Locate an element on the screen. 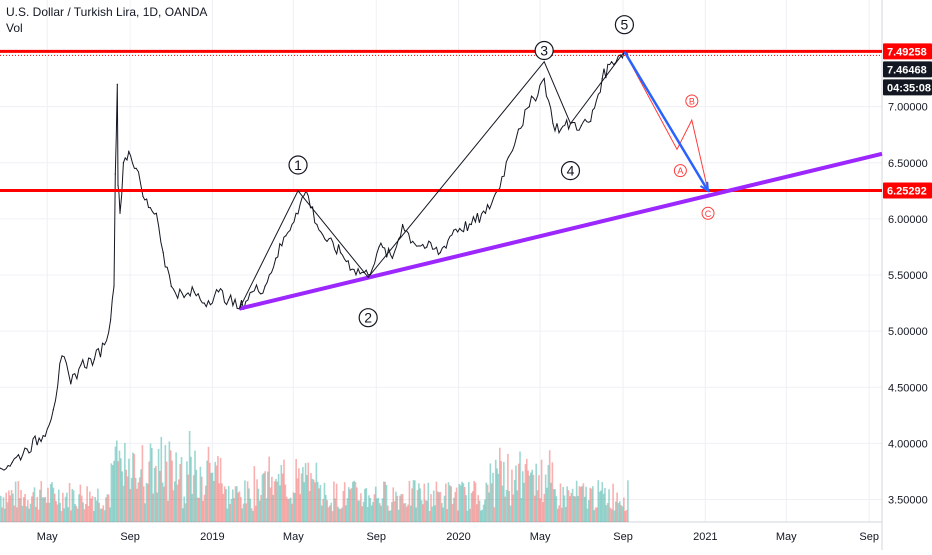 This screenshot has width=932, height=555. volume-bars is located at coordinates (314, 476).